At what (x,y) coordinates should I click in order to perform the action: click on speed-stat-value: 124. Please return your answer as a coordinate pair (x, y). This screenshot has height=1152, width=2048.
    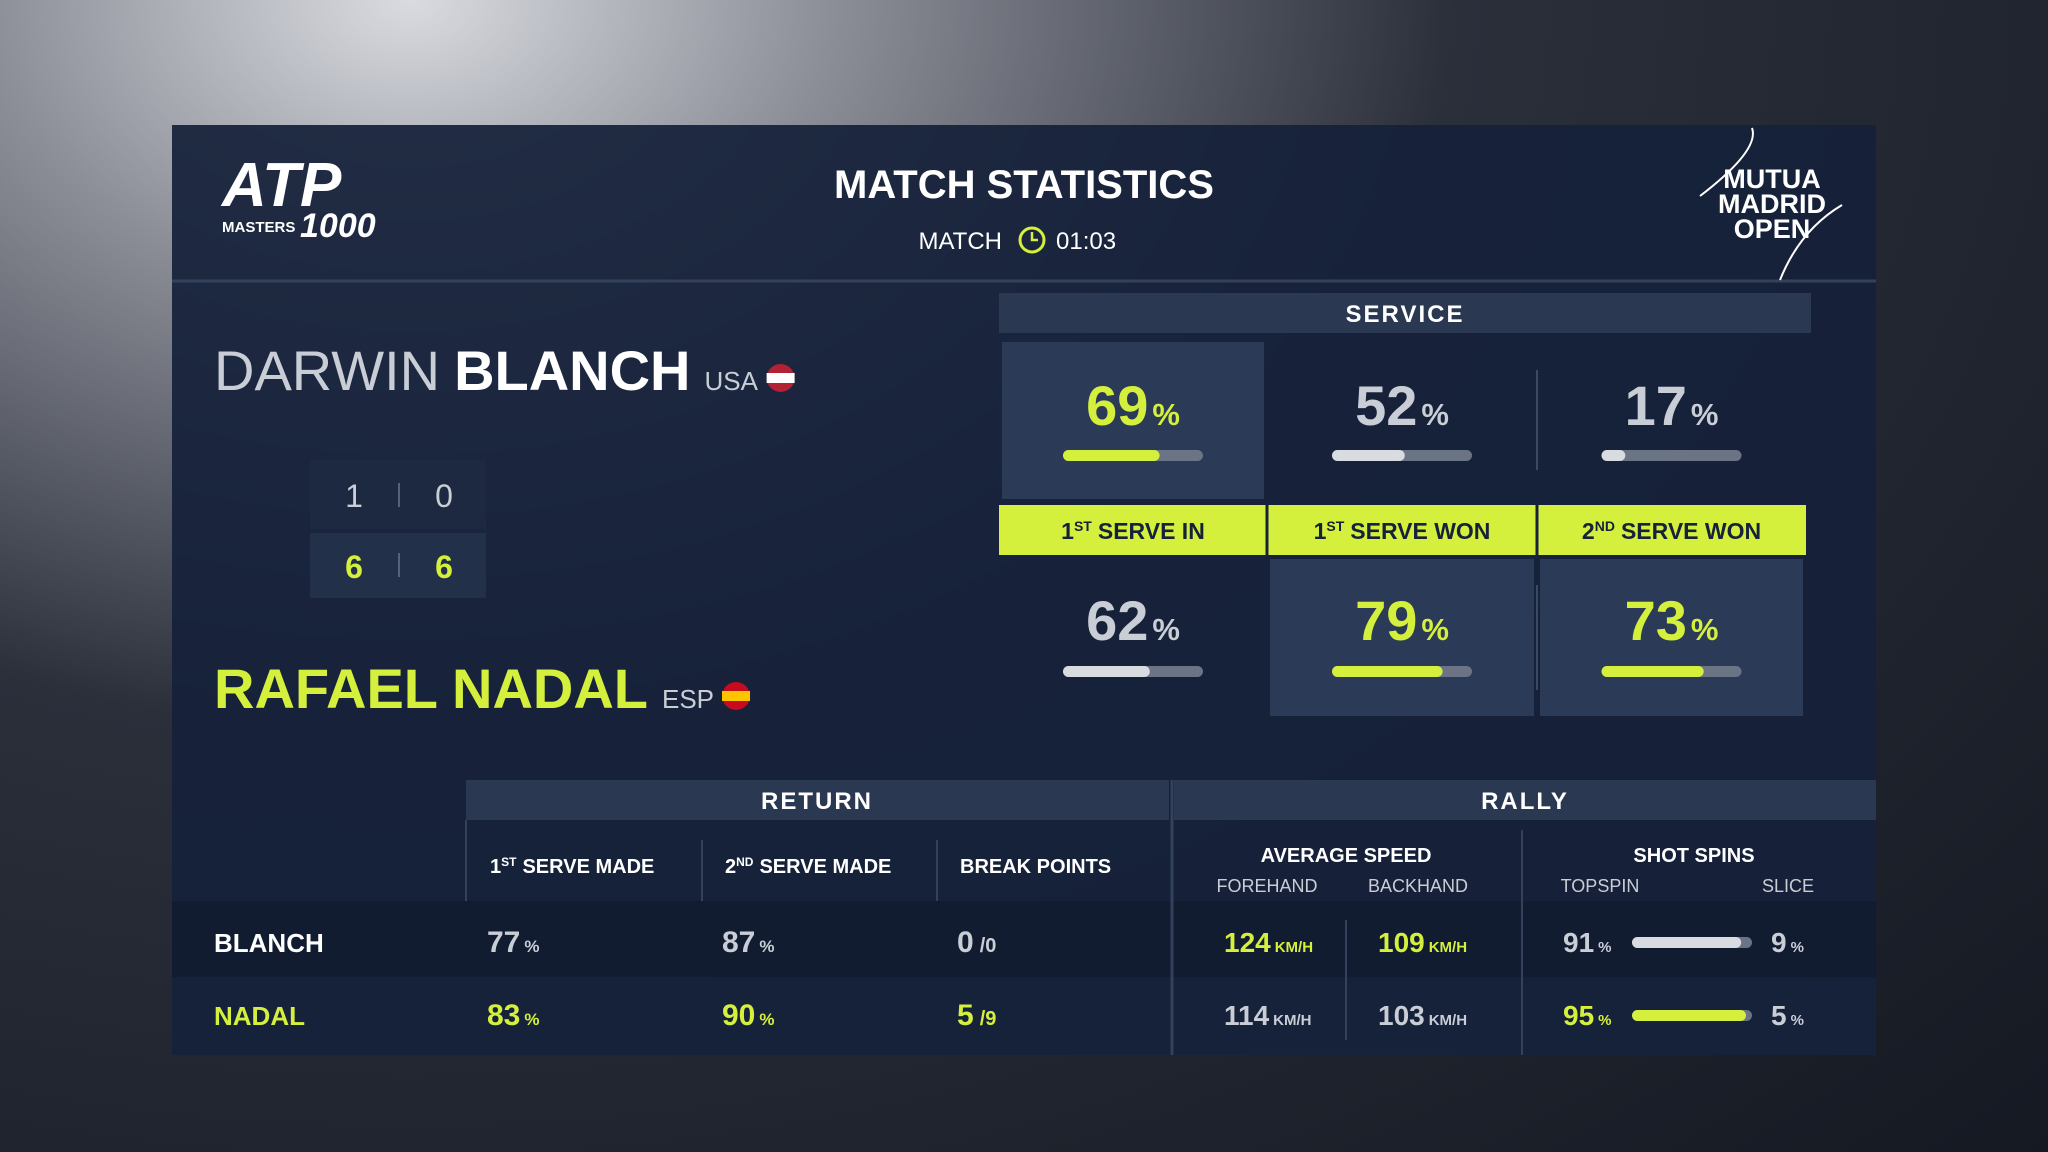
    Looking at the image, I should click on (1247, 942).